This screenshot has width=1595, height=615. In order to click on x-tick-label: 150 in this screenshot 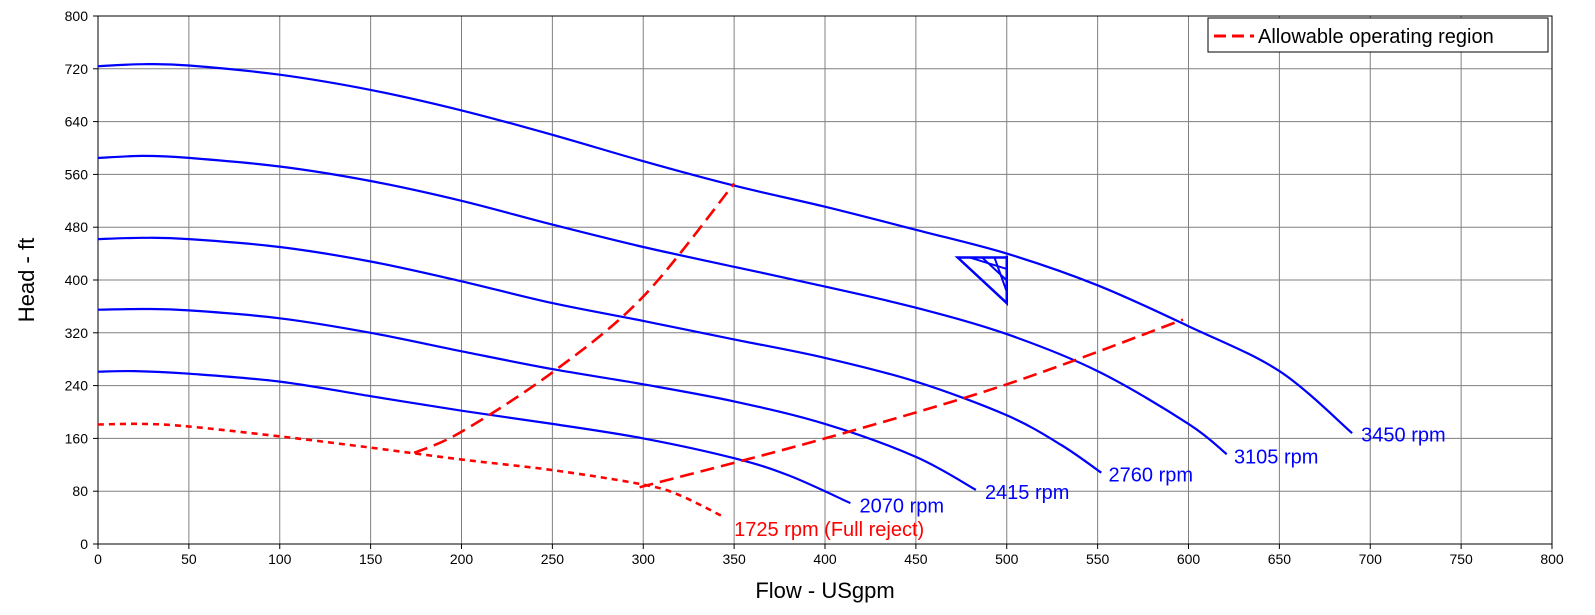, I will do `click(371, 559)`.